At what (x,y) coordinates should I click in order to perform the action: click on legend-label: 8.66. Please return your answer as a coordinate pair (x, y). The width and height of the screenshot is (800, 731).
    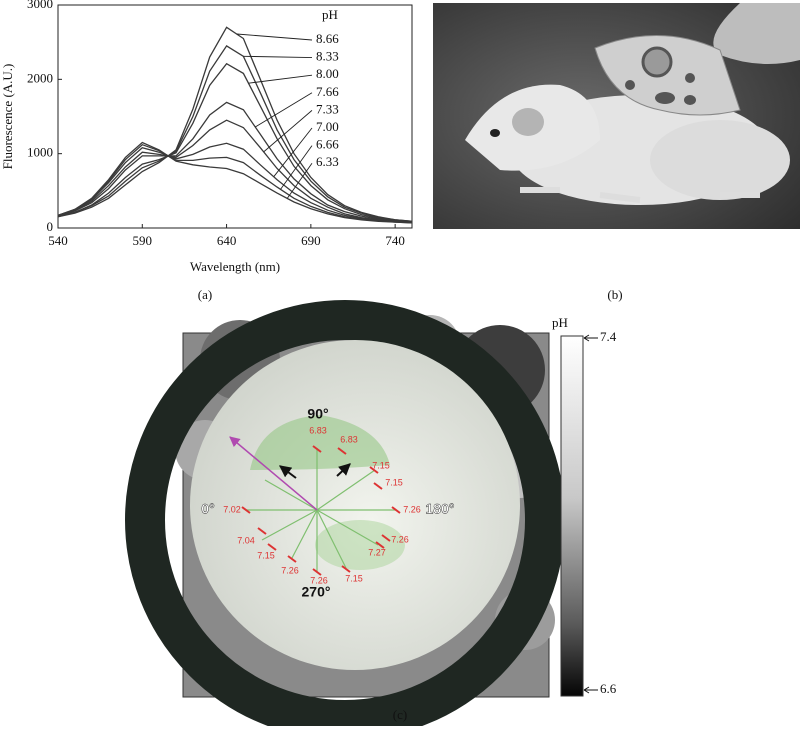
    Looking at the image, I should click on (327, 38).